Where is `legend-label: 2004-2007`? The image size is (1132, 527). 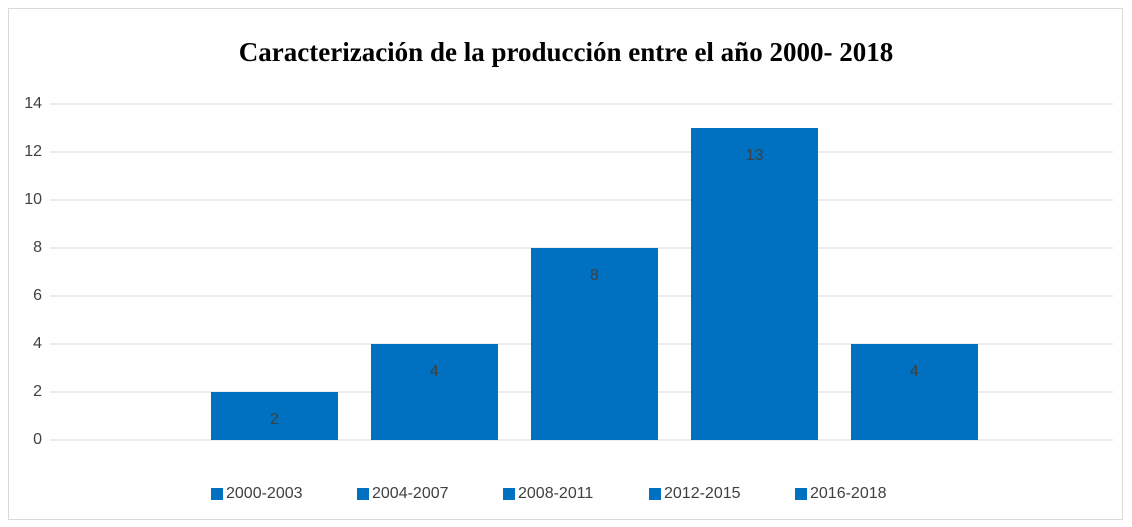 legend-label: 2004-2007 is located at coordinates (410, 493).